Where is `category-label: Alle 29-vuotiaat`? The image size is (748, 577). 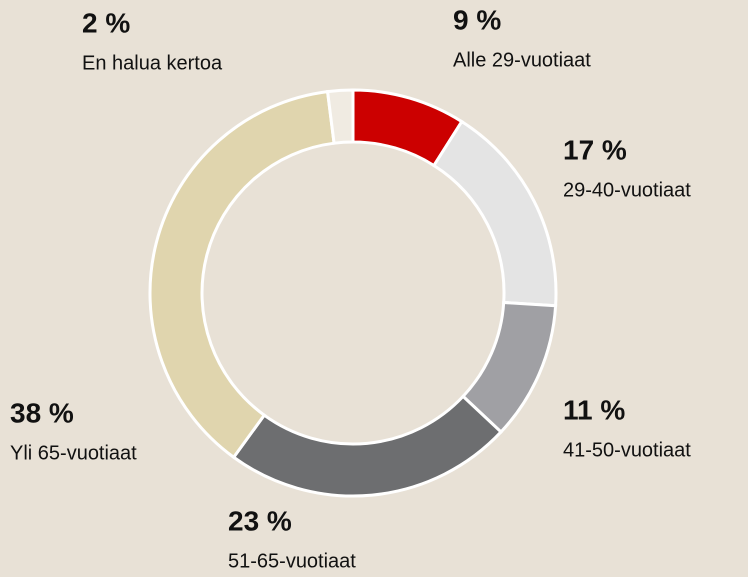
category-label: Alle 29-vuotiaat is located at coordinates (522, 60).